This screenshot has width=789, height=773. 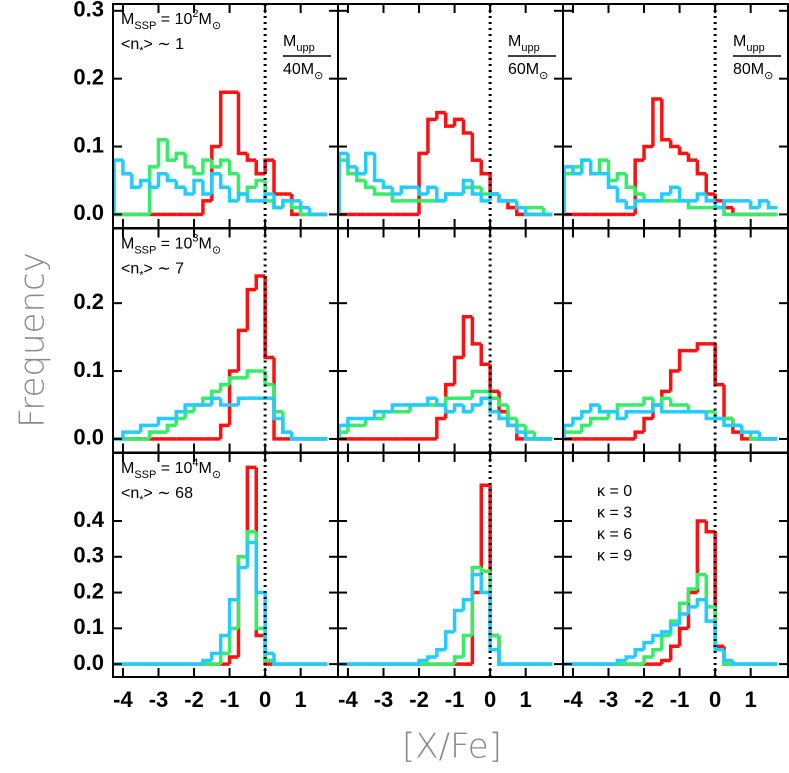 I want to click on mass-numerator-part: M, so click(x=289, y=41).